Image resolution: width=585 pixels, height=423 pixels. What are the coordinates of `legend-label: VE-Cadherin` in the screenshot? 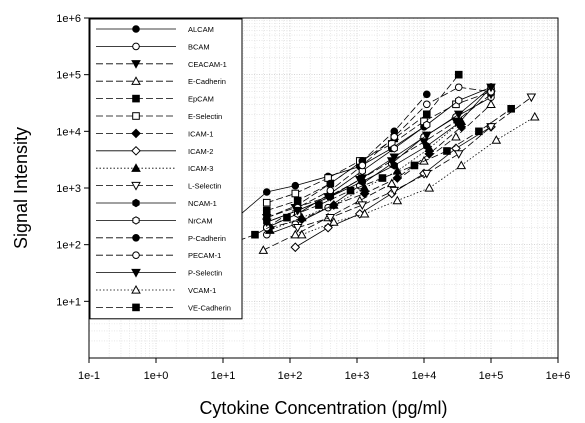 It's located at (209, 307).